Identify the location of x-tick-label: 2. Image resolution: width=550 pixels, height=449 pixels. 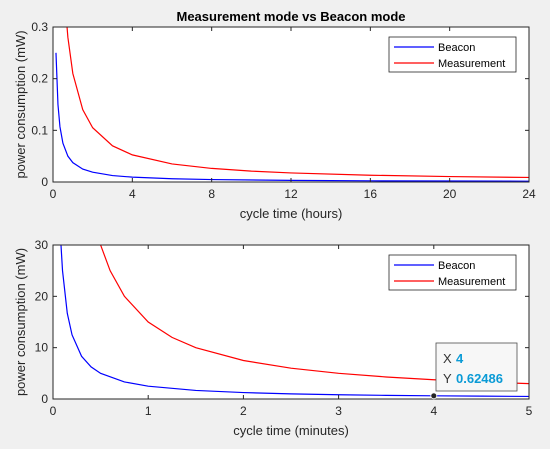
(243, 411).